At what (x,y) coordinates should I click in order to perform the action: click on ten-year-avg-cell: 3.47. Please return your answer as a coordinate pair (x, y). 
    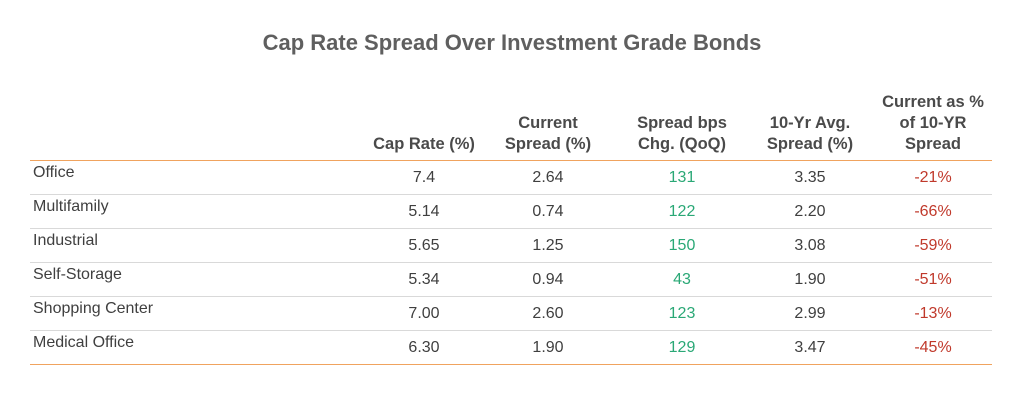
    Looking at the image, I should click on (810, 347).